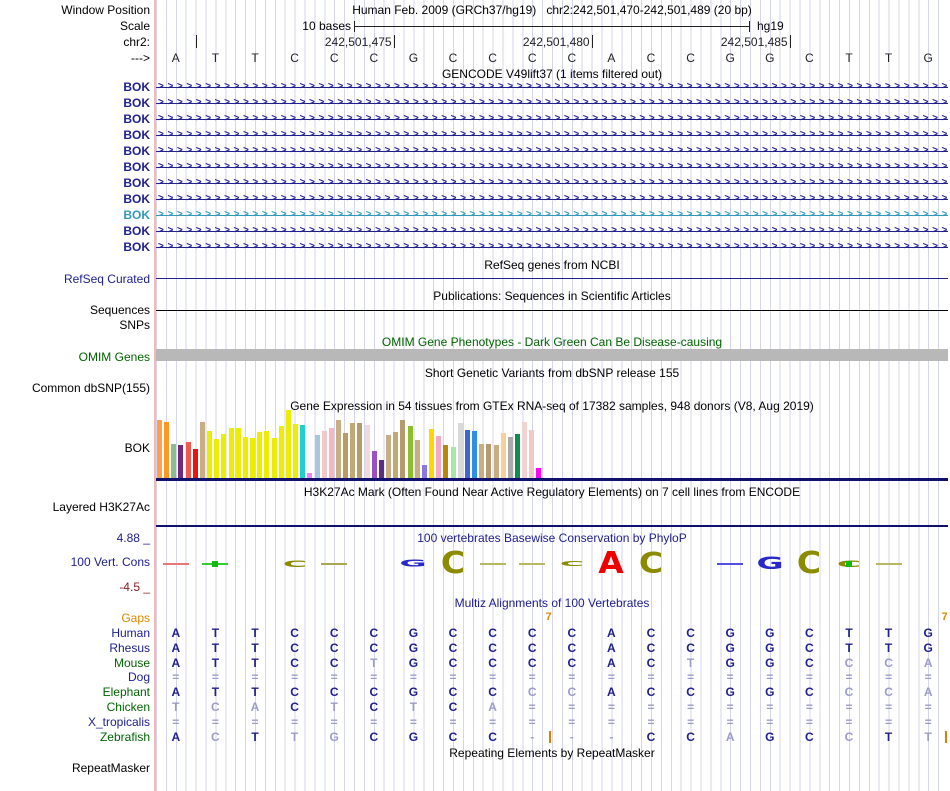  What do you see at coordinates (124, 736) in the screenshot?
I see `species-label-zebrafish: Zebrafish` at bounding box center [124, 736].